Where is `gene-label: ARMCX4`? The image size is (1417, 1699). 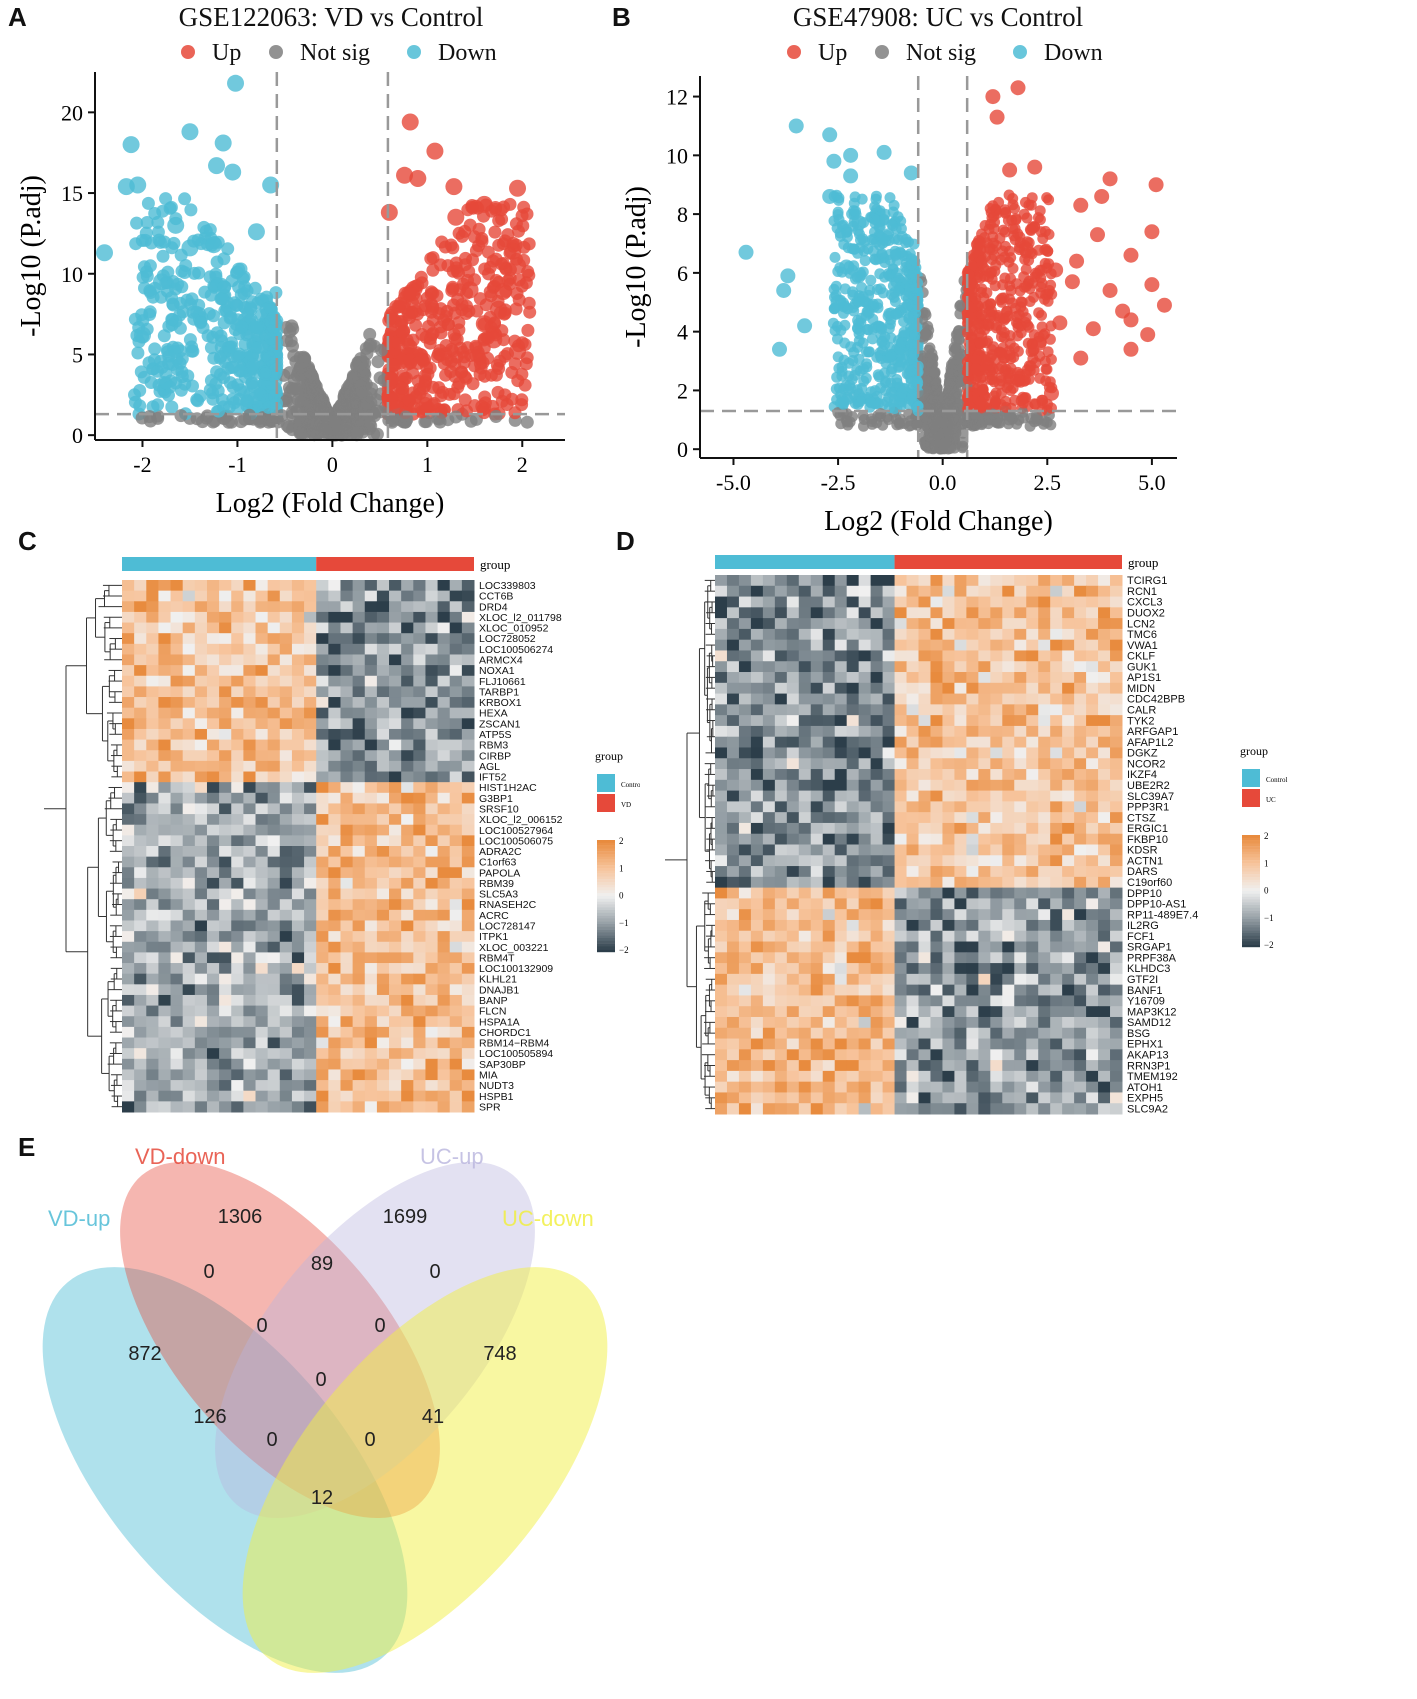 gene-label: ARMCX4 is located at coordinates (501, 661).